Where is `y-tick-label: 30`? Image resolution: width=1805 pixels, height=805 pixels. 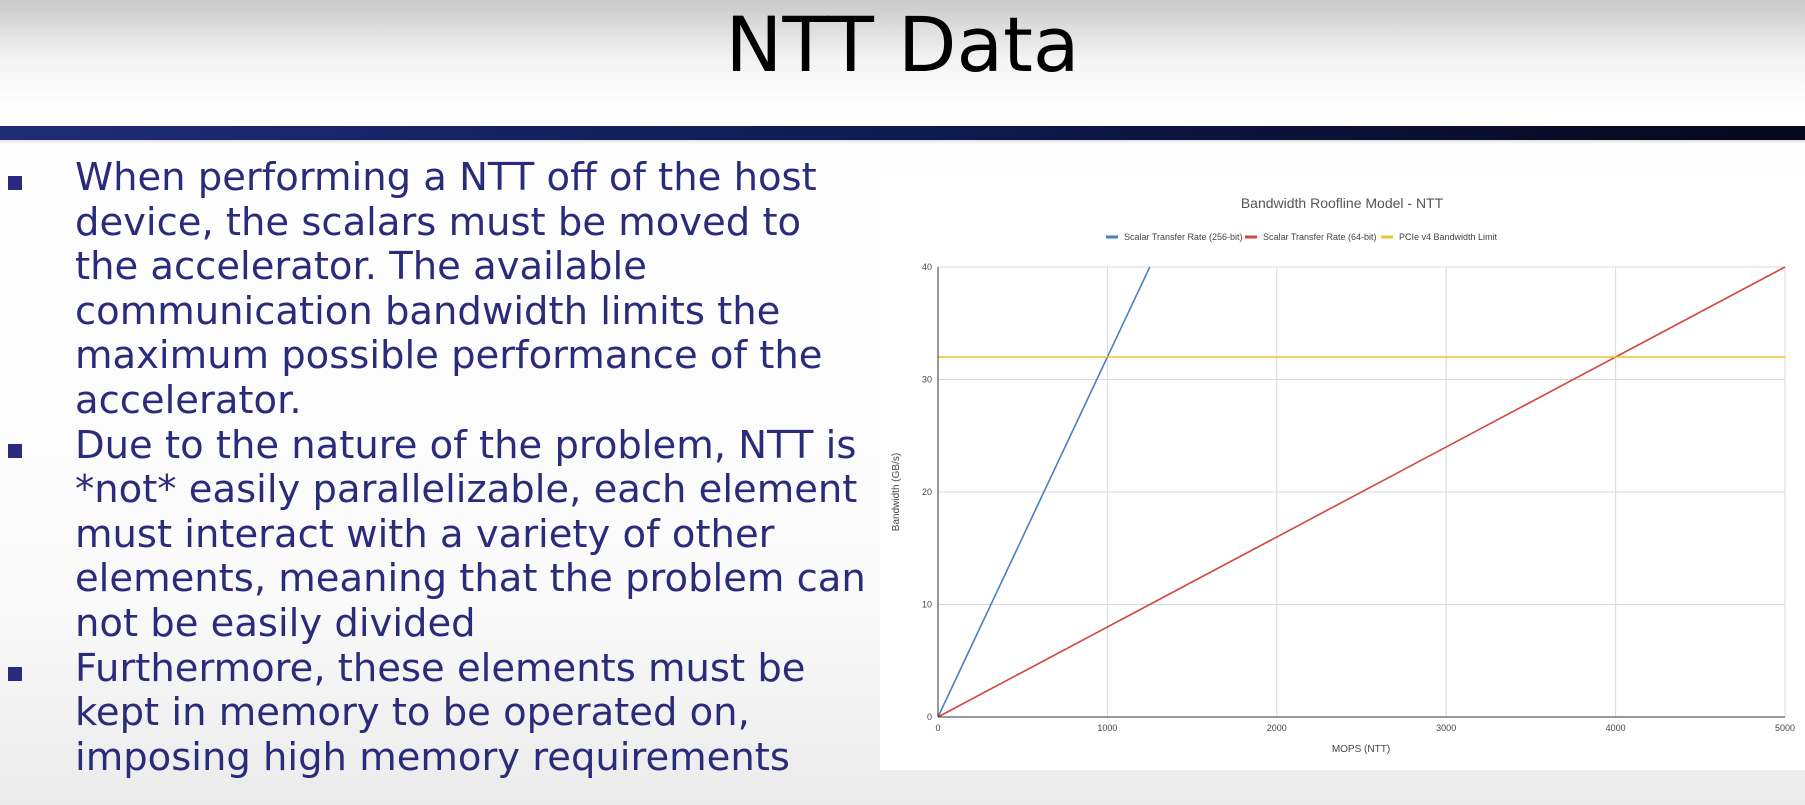
y-tick-label: 30 is located at coordinates (927, 380).